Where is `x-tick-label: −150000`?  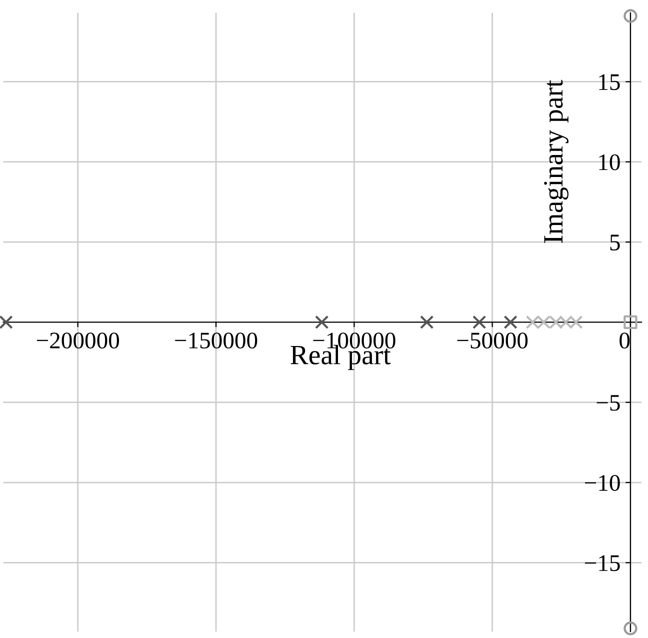 x-tick-label: −150000 is located at coordinates (216, 340).